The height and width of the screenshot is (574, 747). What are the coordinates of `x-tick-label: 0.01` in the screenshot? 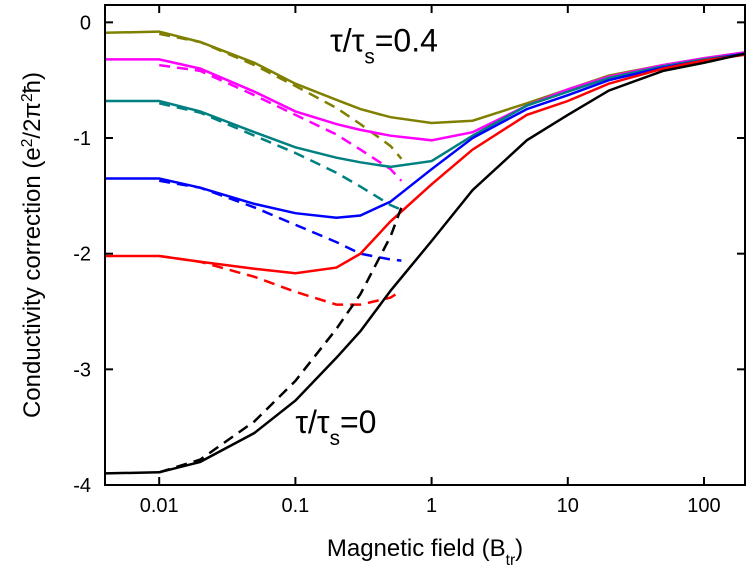 It's located at (159, 506).